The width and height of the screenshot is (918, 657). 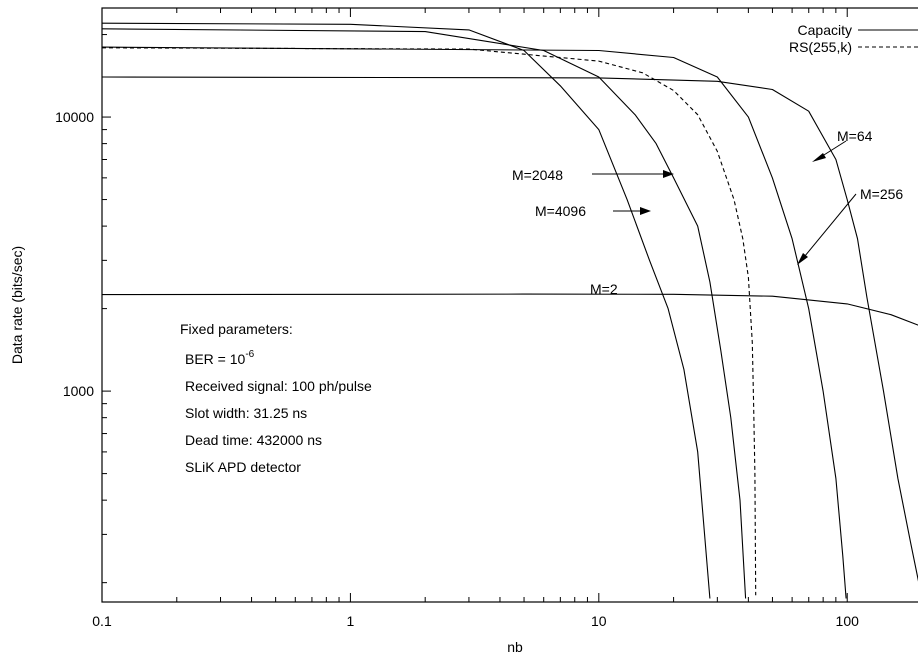 What do you see at coordinates (853, 38) in the screenshot?
I see `legend: Capacity RS(255,k)` at bounding box center [853, 38].